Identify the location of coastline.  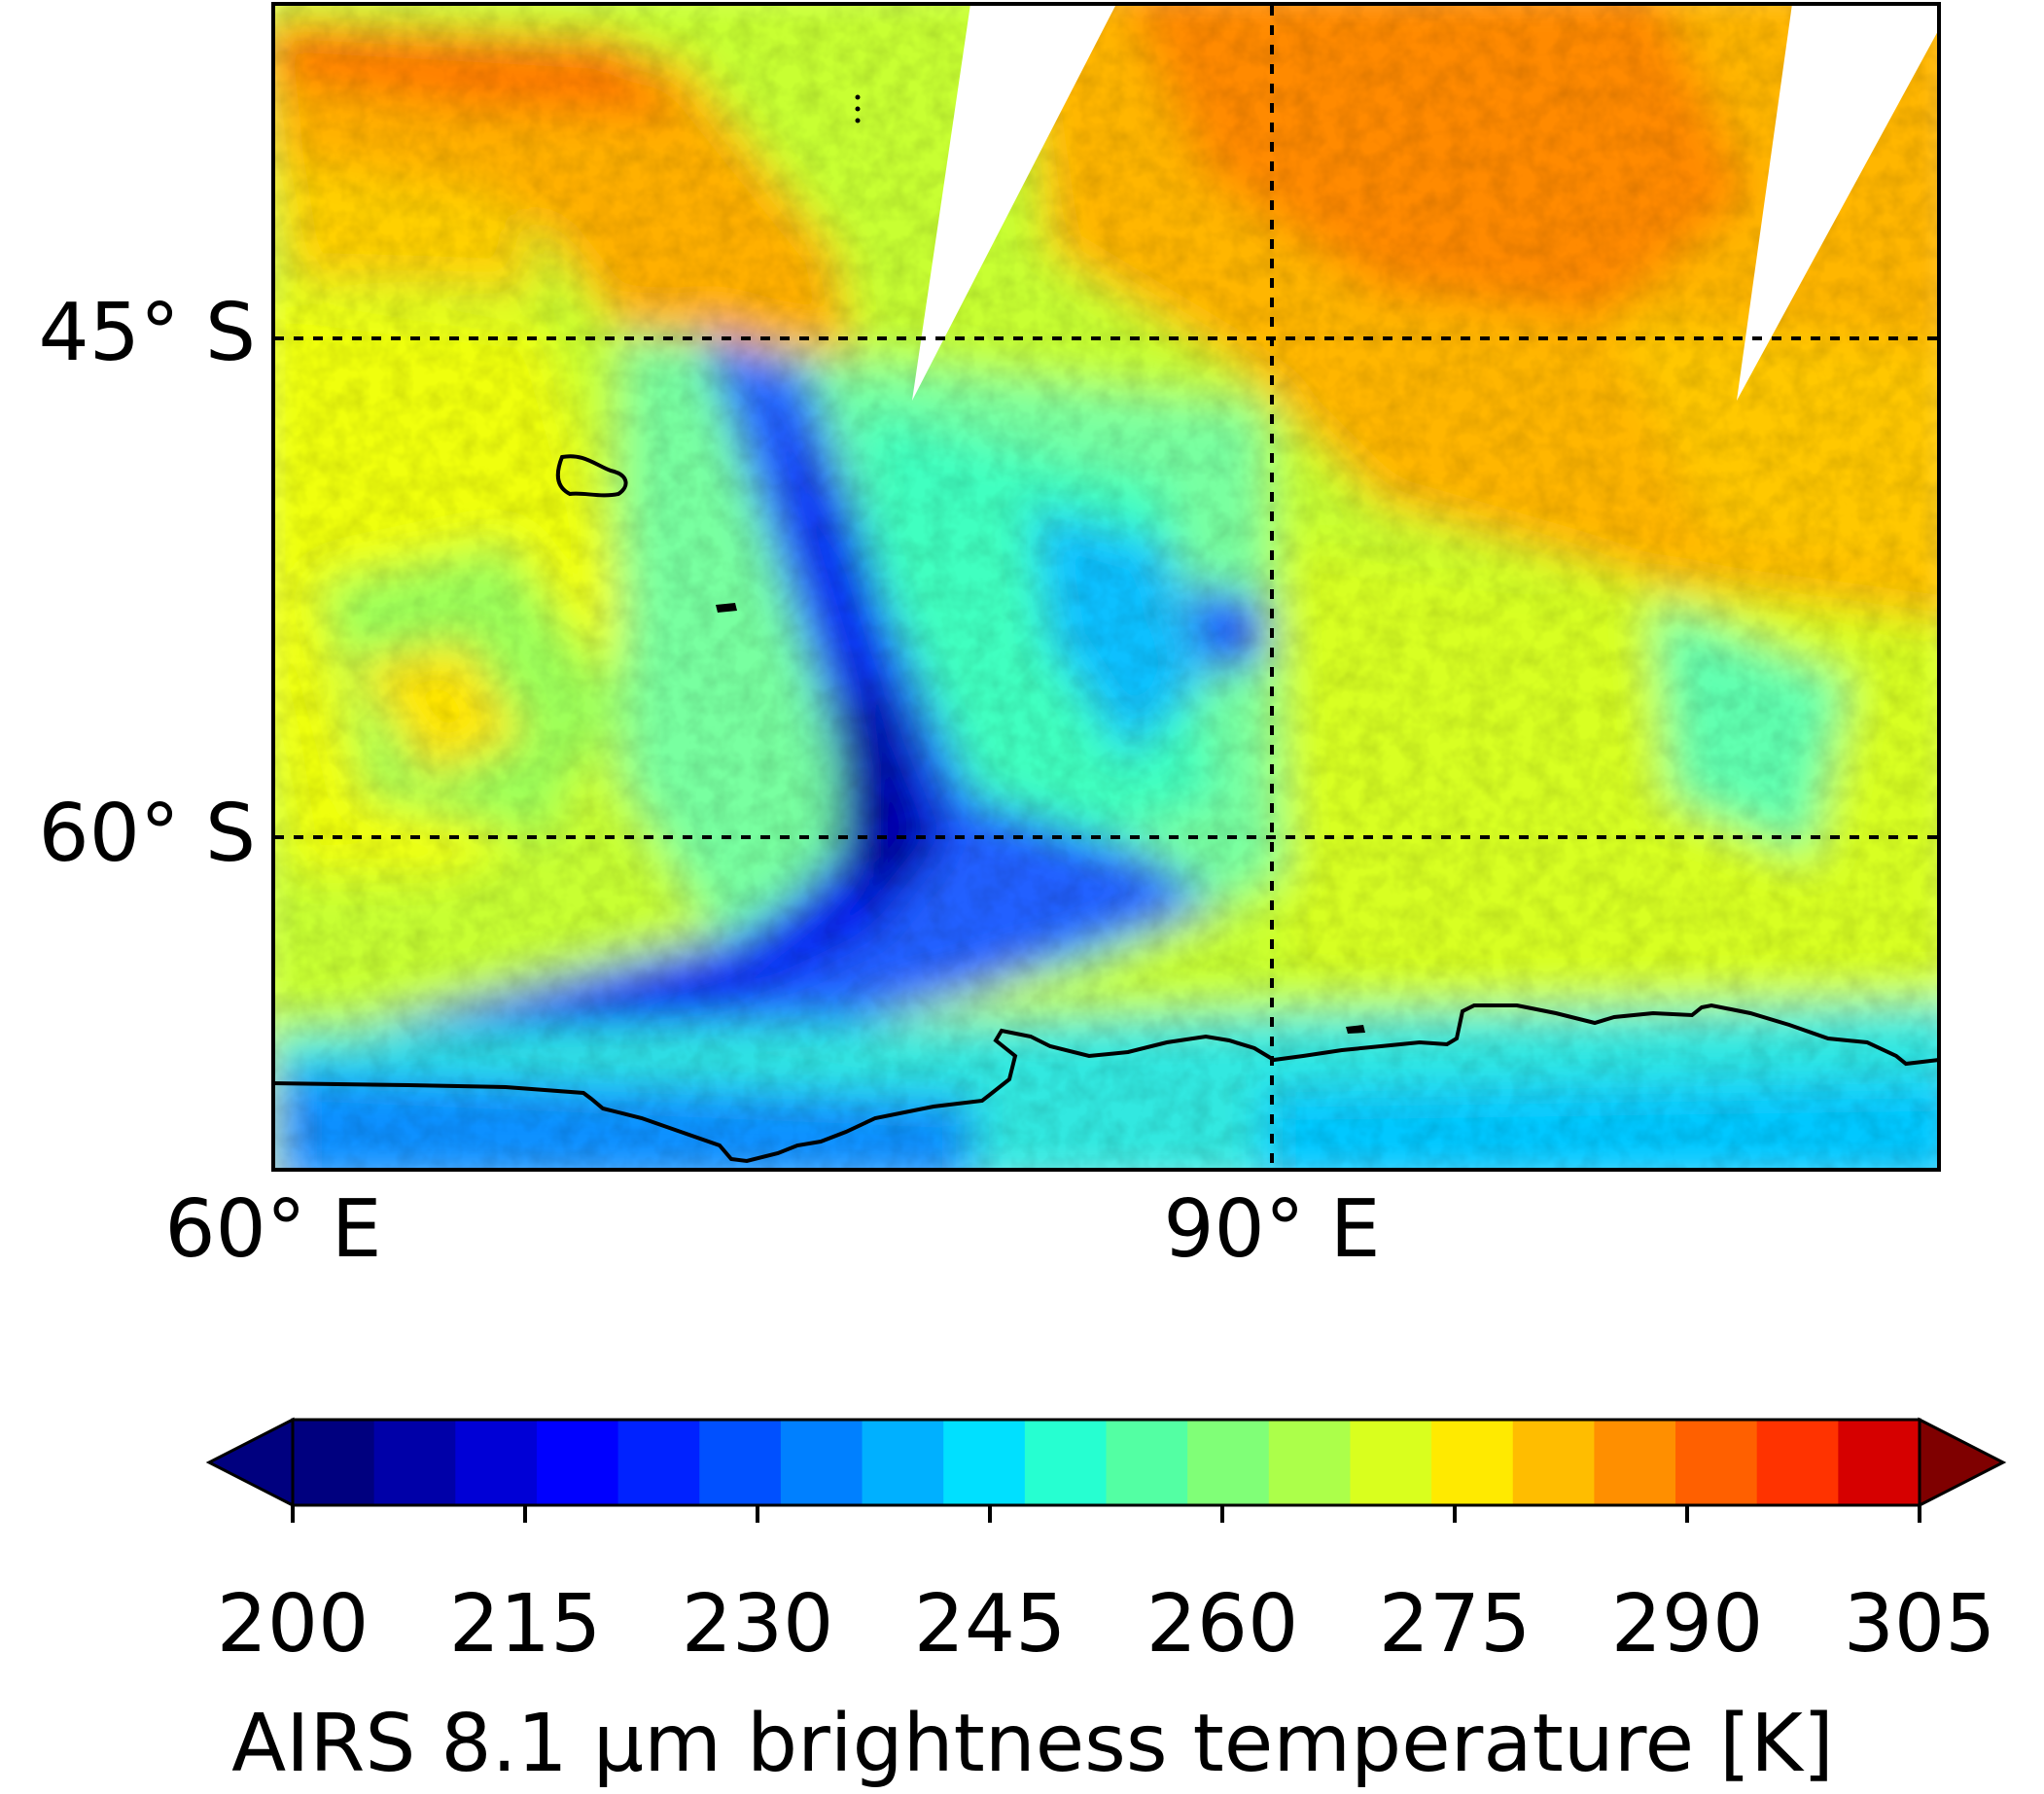
(1106, 1083).